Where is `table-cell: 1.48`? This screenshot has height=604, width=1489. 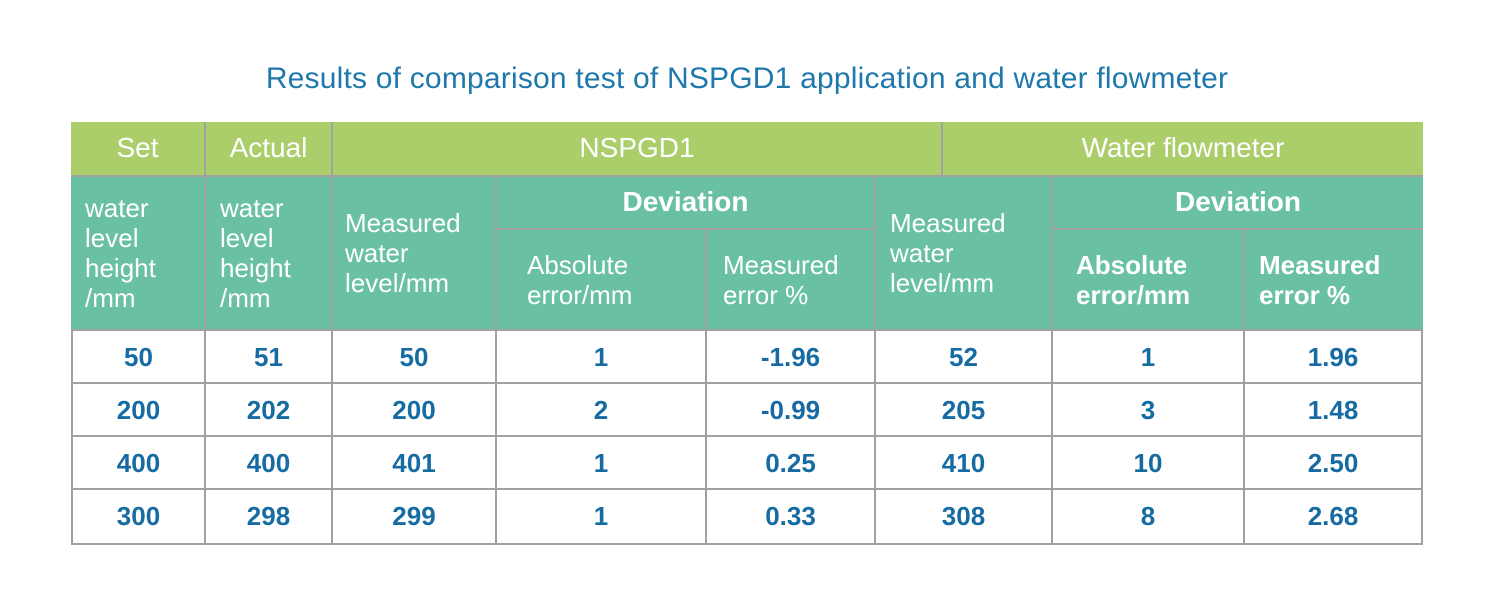 table-cell: 1.48 is located at coordinates (1333, 410).